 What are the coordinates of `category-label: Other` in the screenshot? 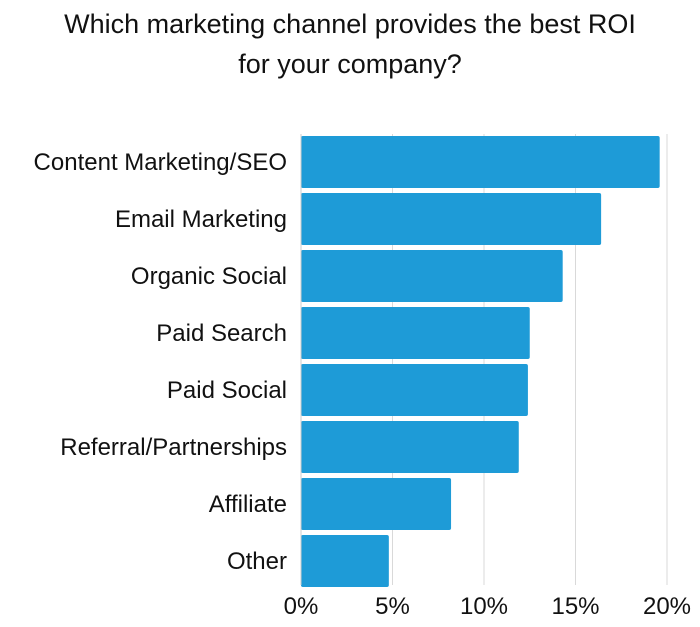 It's located at (257, 561).